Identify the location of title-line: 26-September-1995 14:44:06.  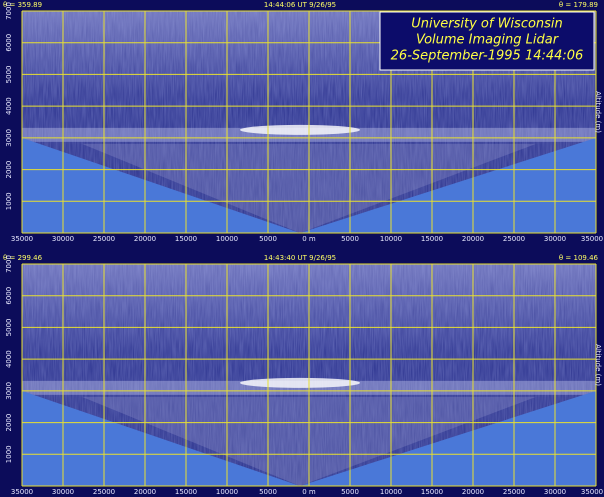
(487, 56).